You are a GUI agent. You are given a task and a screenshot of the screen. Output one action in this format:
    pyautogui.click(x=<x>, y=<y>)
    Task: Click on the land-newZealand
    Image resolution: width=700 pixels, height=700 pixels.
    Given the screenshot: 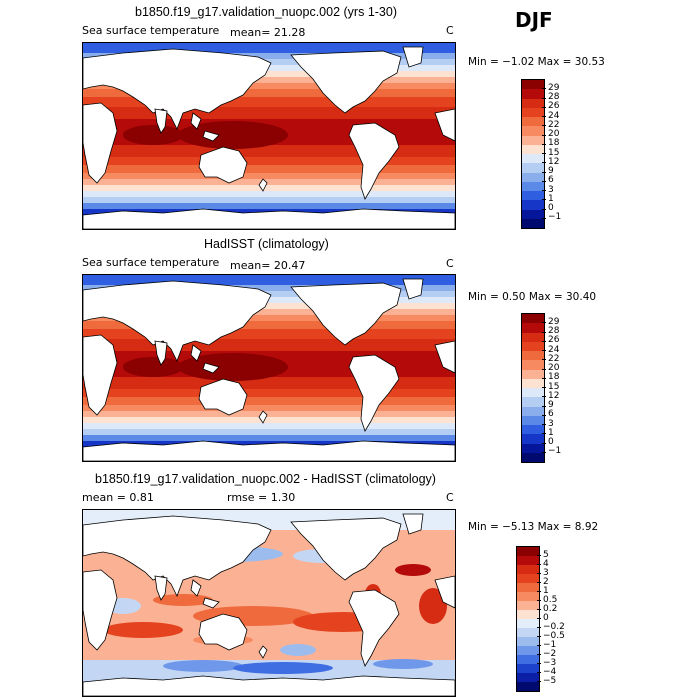 What is the action you would take?
    pyautogui.click(x=263, y=417)
    